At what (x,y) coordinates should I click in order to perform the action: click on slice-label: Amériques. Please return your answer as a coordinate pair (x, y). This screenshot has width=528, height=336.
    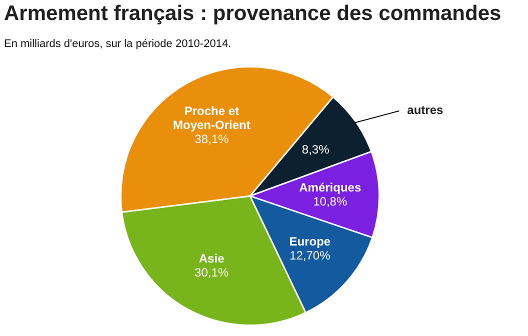
    Looking at the image, I should click on (330, 187).